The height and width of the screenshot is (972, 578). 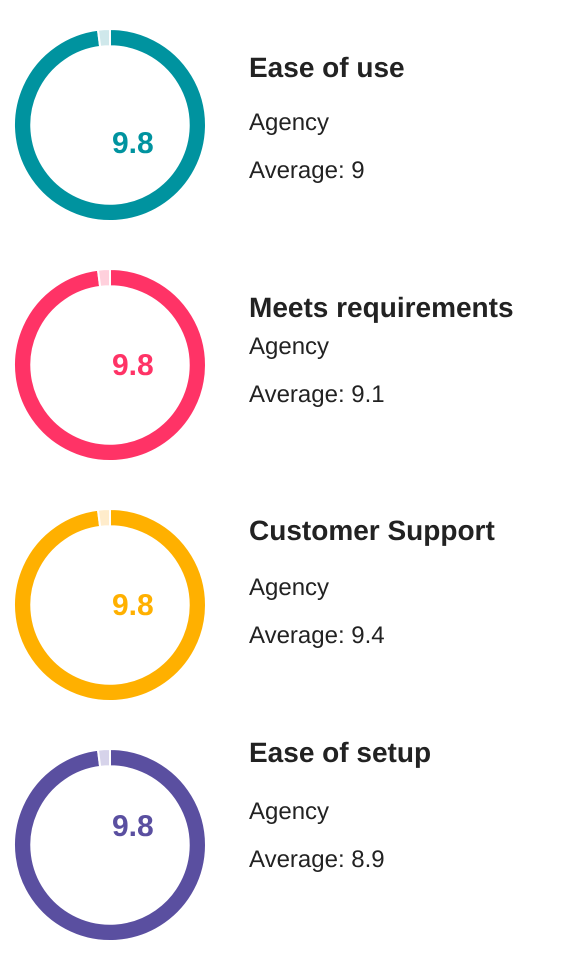 I want to click on text: Ease of use, so click(x=327, y=67).